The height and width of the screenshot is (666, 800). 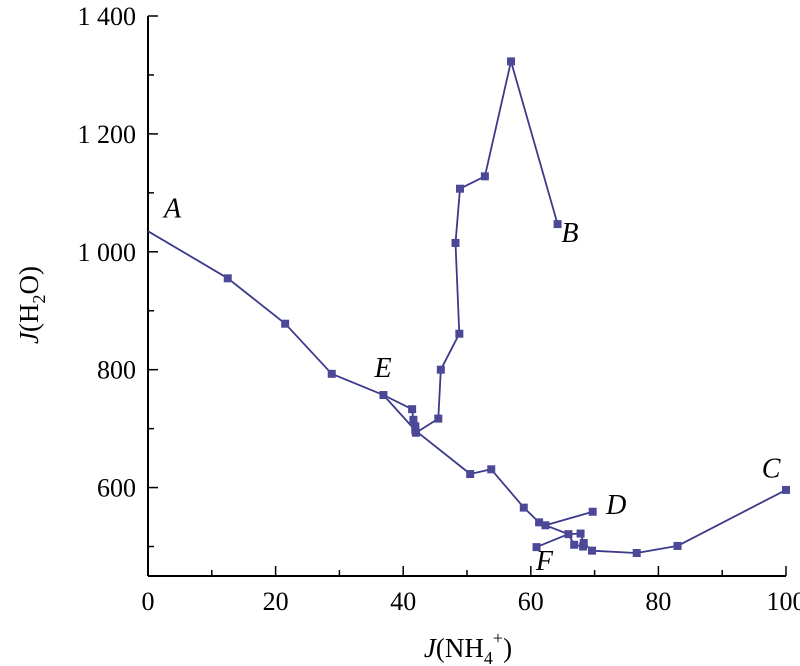 What do you see at coordinates (403, 601) in the screenshot?
I see `x-tick-label: 40` at bounding box center [403, 601].